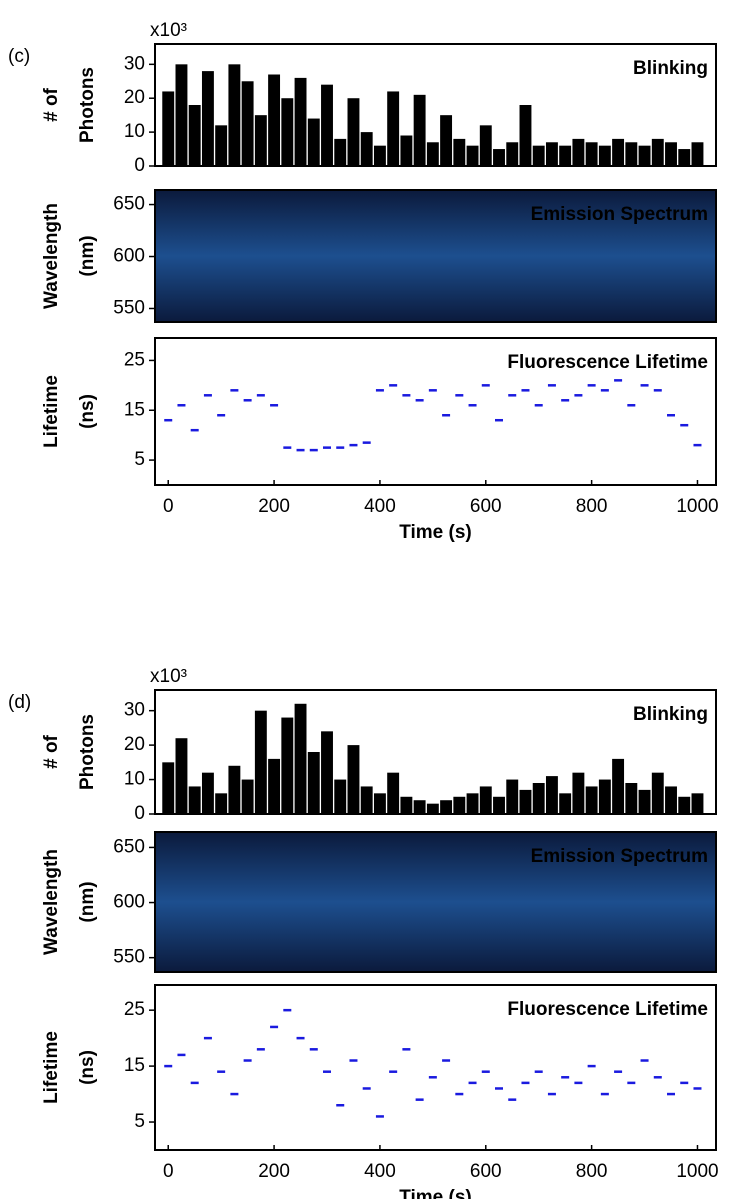 Image resolution: width=743 pixels, height=1199 pixels. I want to click on y-tick-label: 20, so click(134, 97).